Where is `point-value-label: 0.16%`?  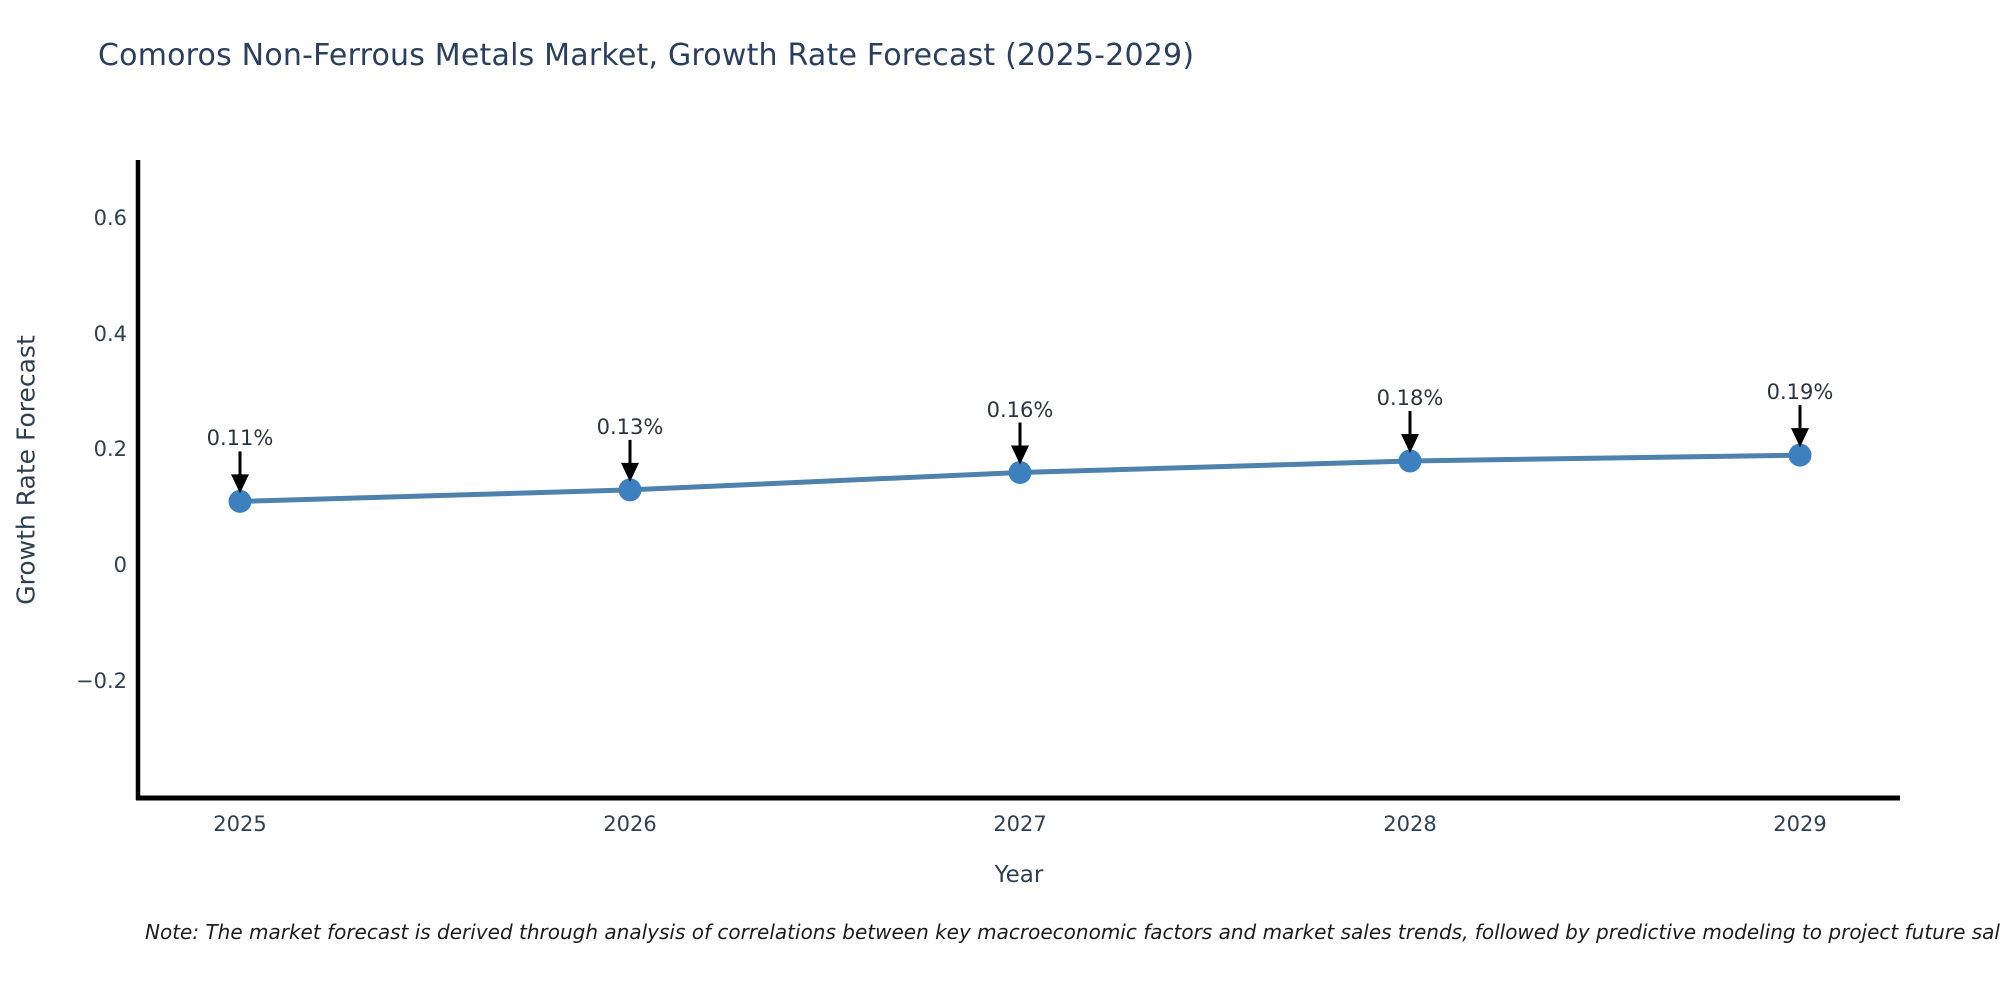
point-value-label: 0.16% is located at coordinates (1020, 409).